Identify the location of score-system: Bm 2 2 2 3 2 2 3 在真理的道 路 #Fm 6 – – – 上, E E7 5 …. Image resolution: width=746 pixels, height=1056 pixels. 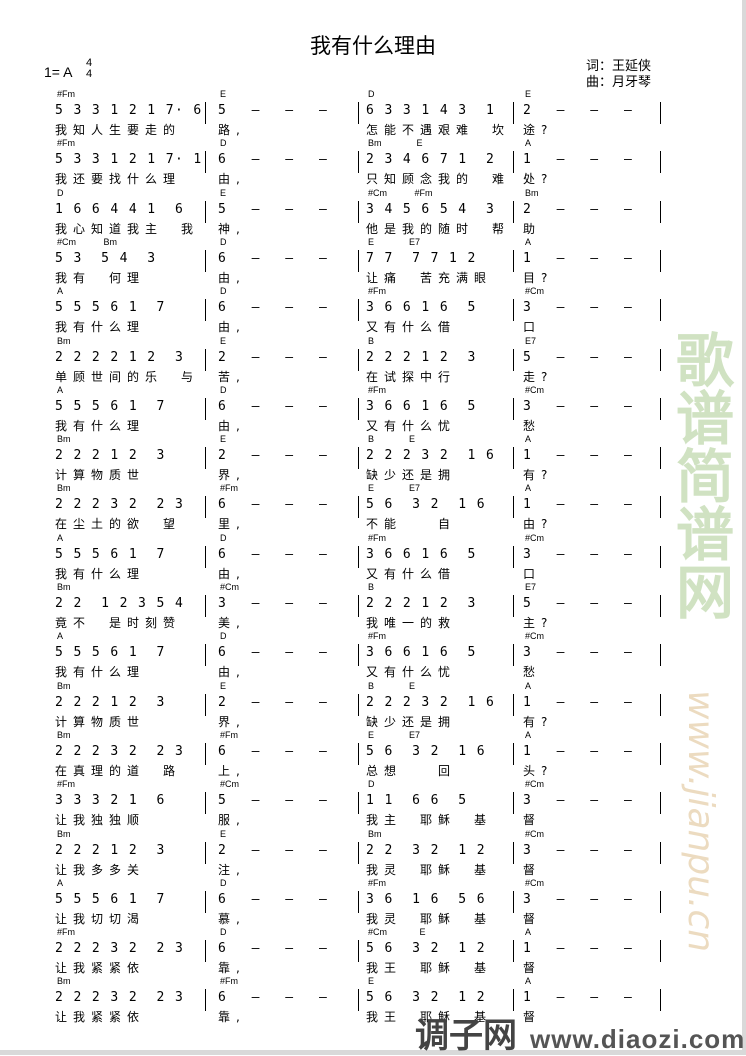
(373, 755).